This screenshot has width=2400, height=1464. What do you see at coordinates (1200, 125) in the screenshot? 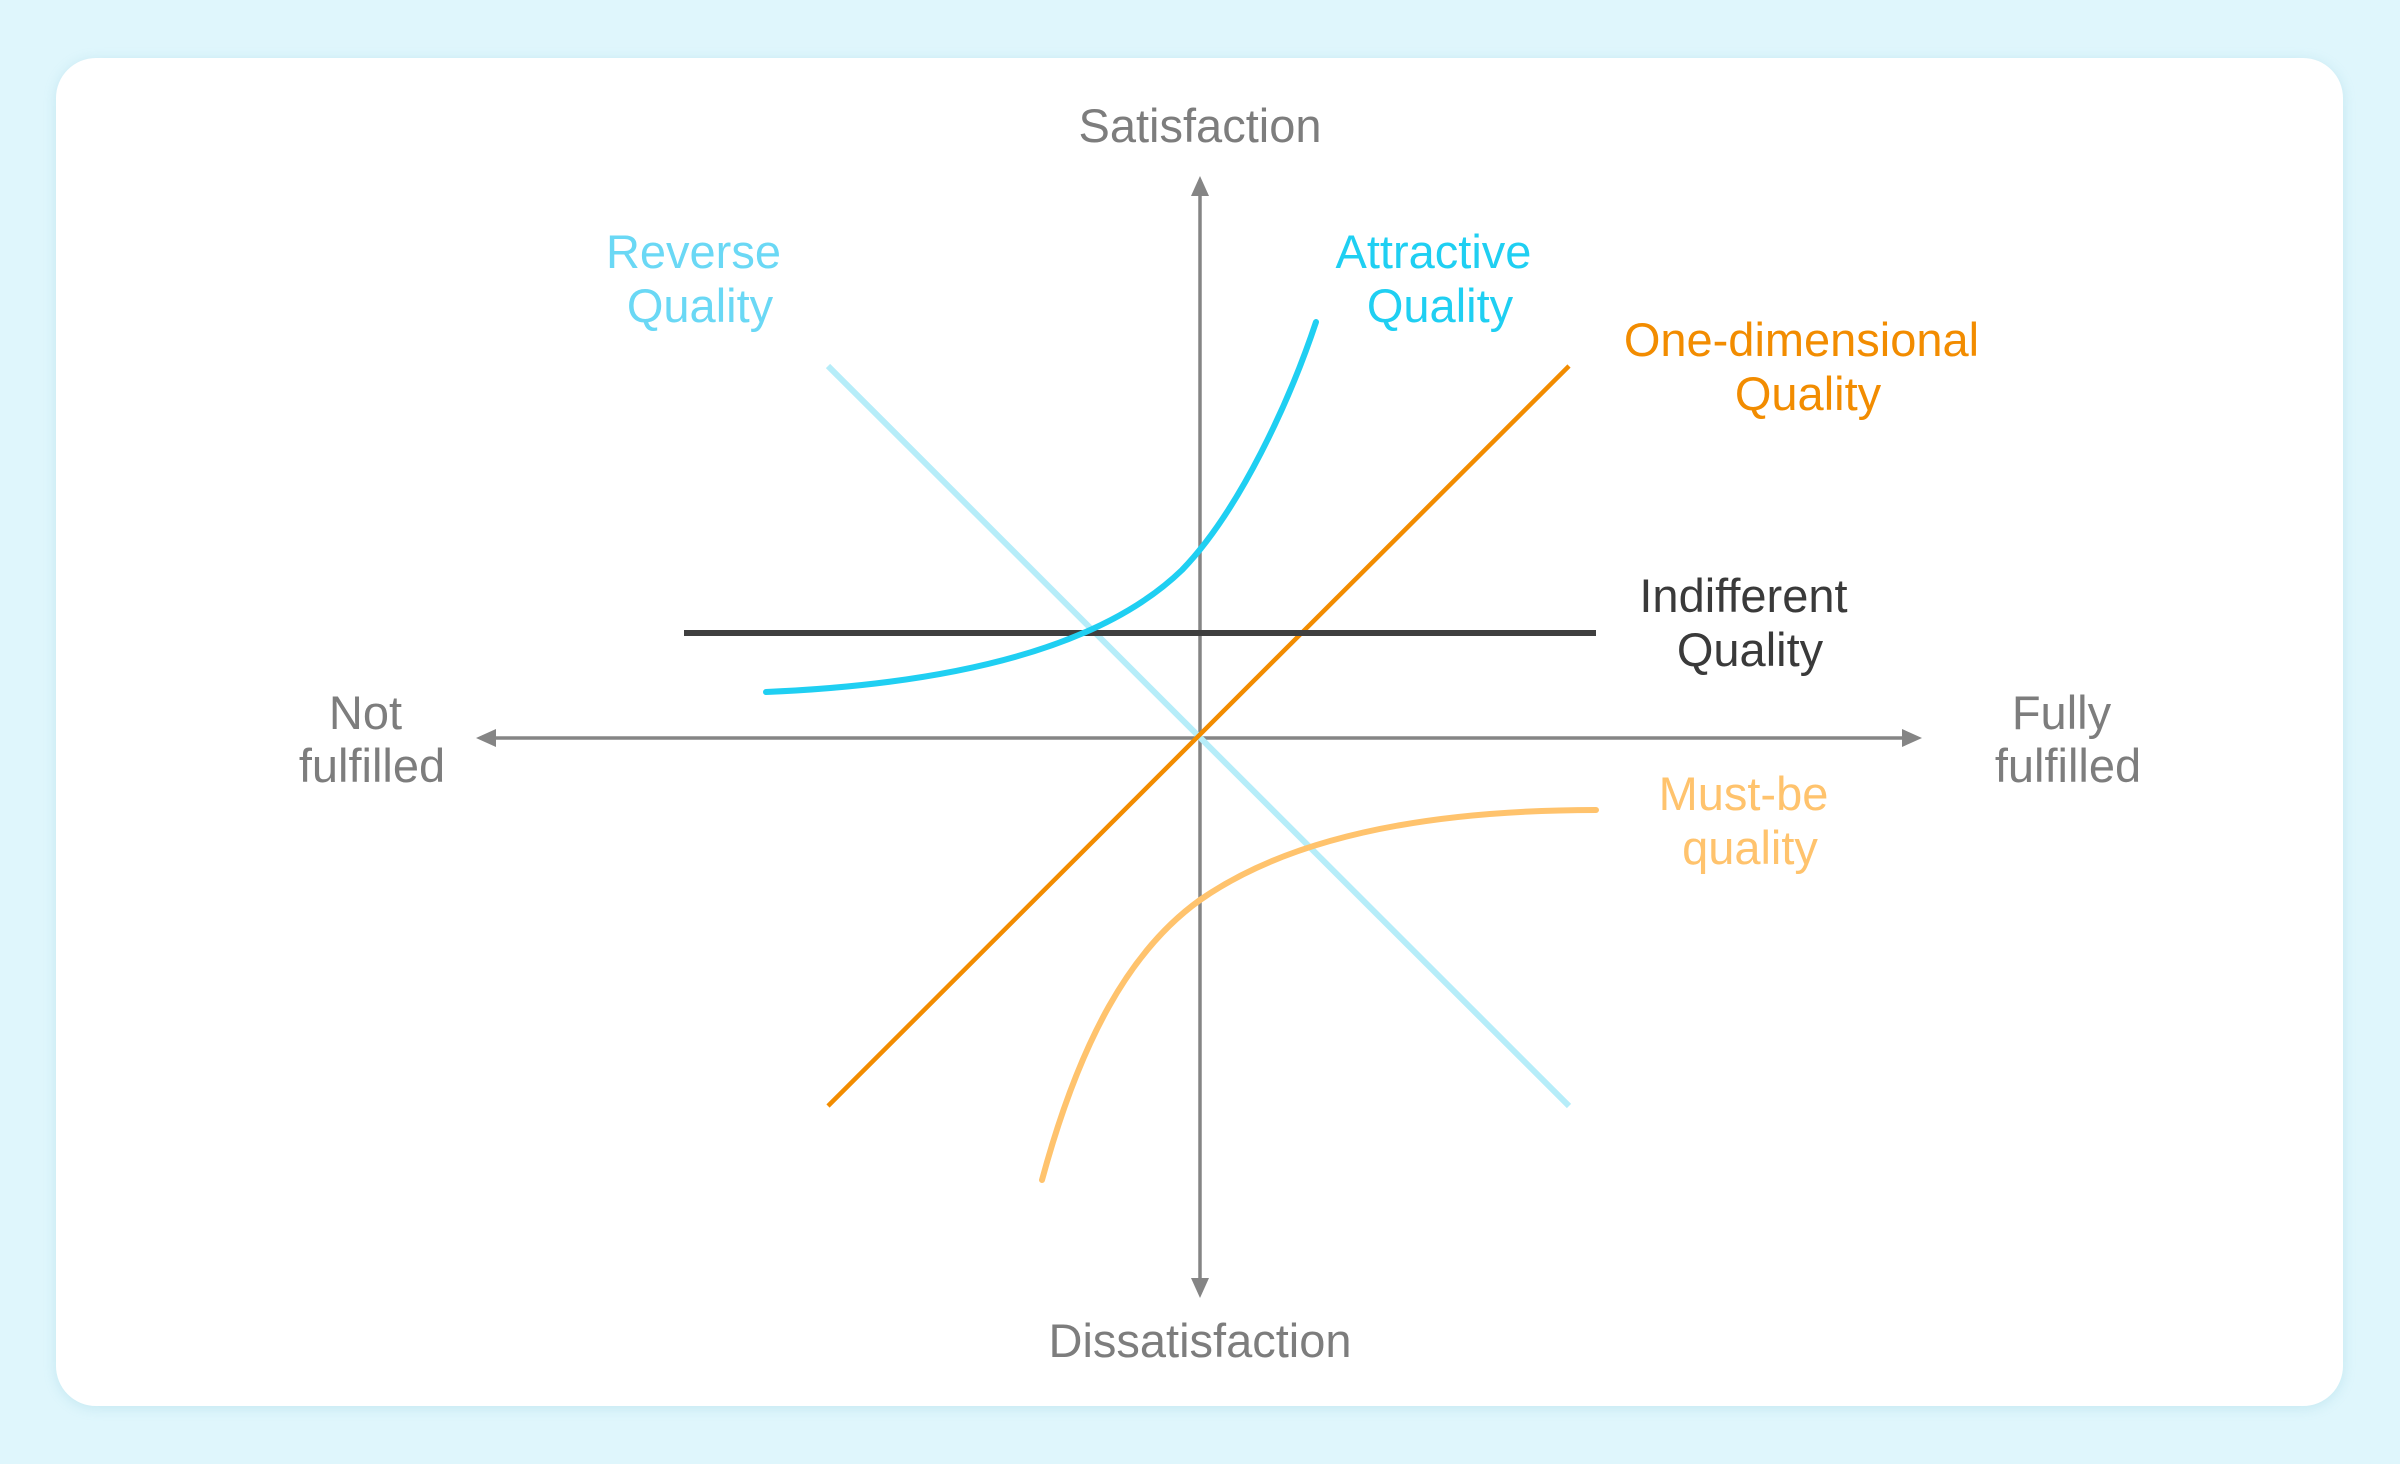
I see `satisfaction-label: Satisfaction` at bounding box center [1200, 125].